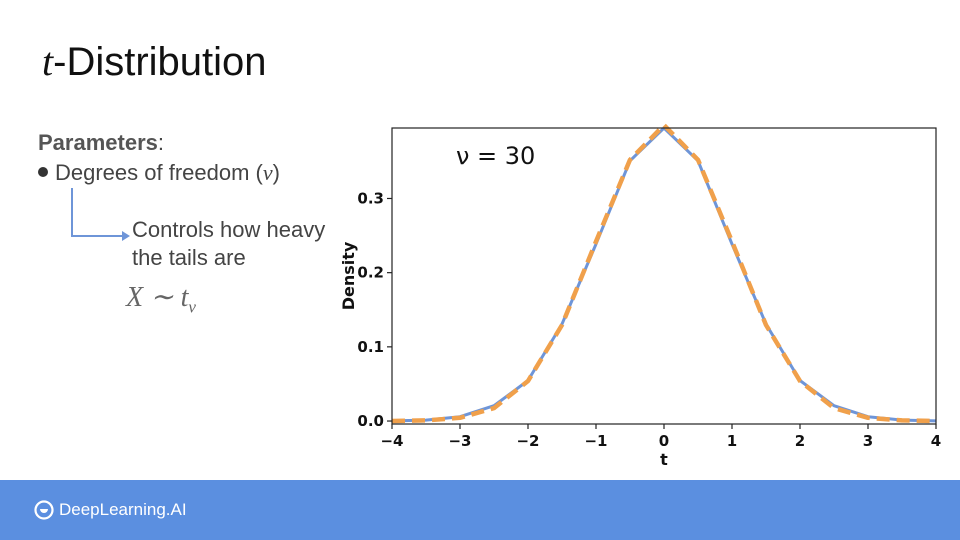  I want to click on x-tick-label: 3, so click(868, 441).